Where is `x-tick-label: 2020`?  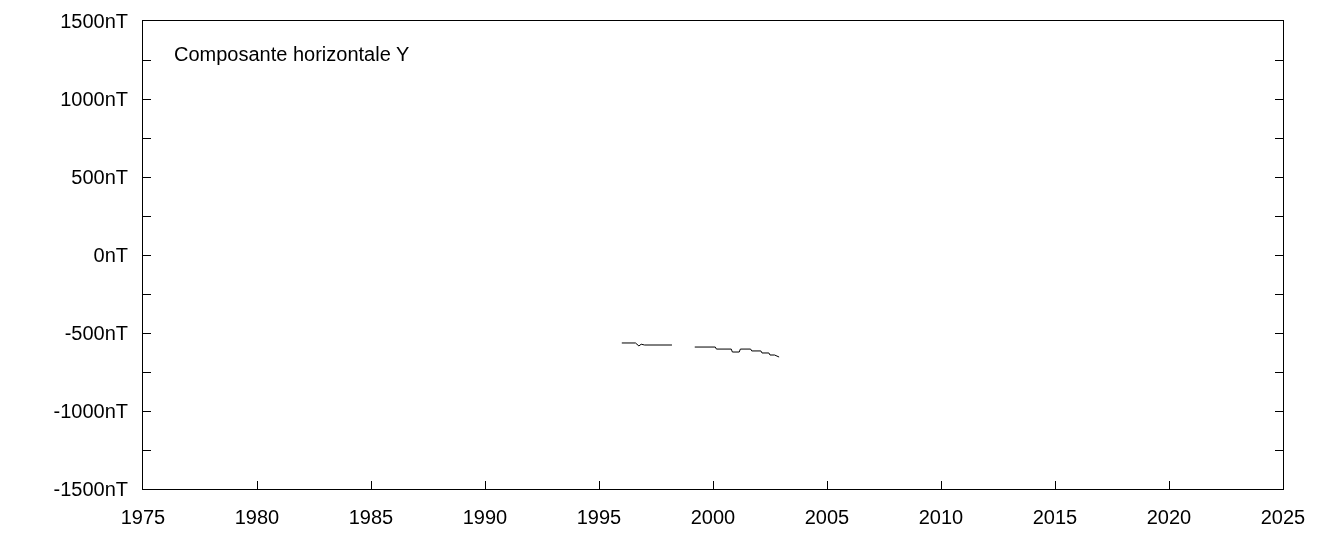
x-tick-label: 2020 is located at coordinates (1169, 517).